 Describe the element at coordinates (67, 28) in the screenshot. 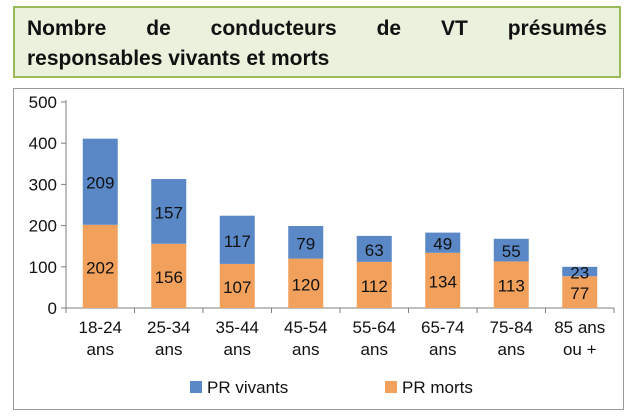

I see `title-word: Nombre` at that location.